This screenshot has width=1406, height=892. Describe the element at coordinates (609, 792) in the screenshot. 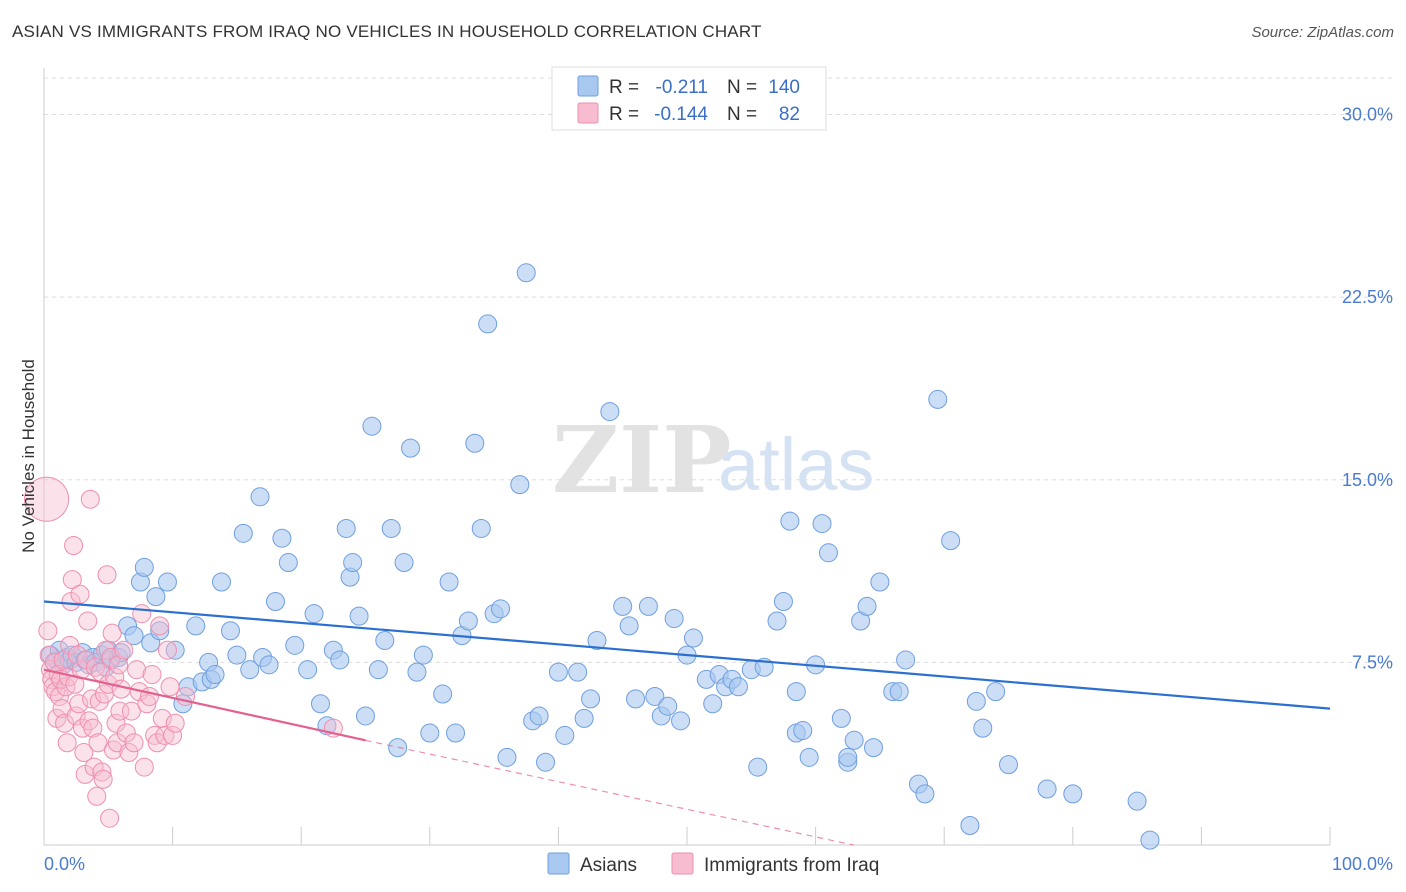

I see `iraq-trend-extension` at that location.